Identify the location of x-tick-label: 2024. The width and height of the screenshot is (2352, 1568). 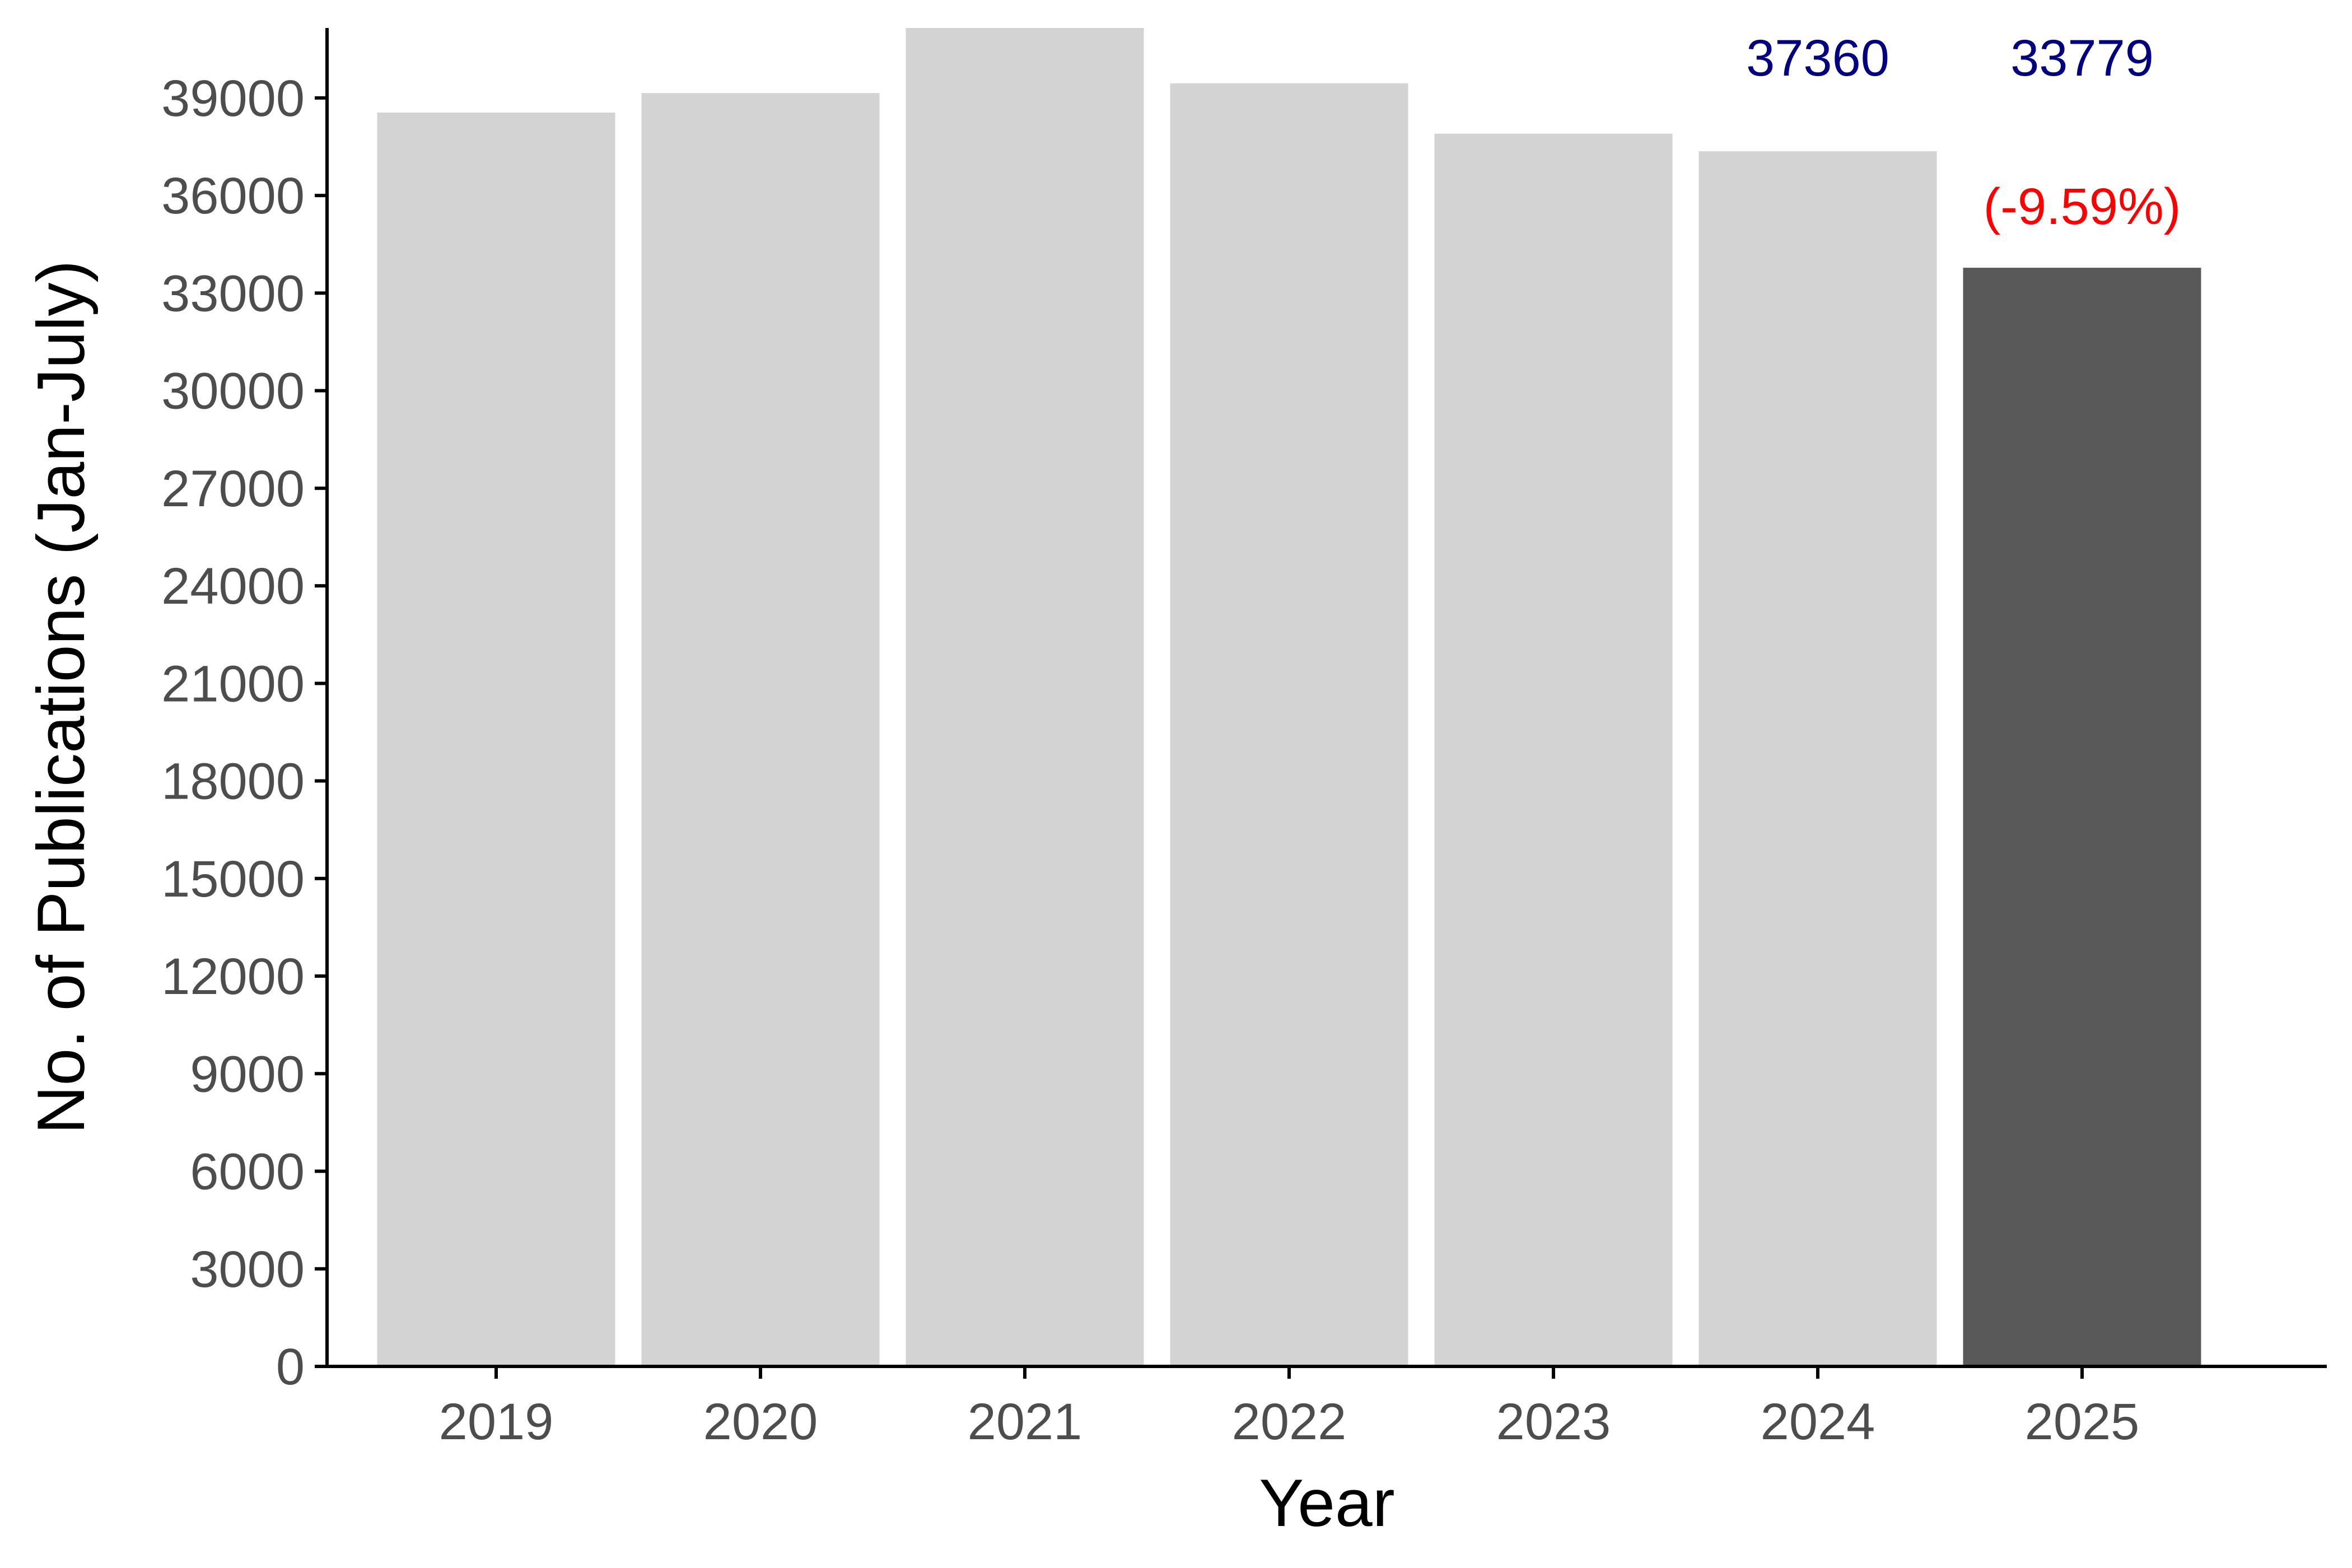
(1818, 1422).